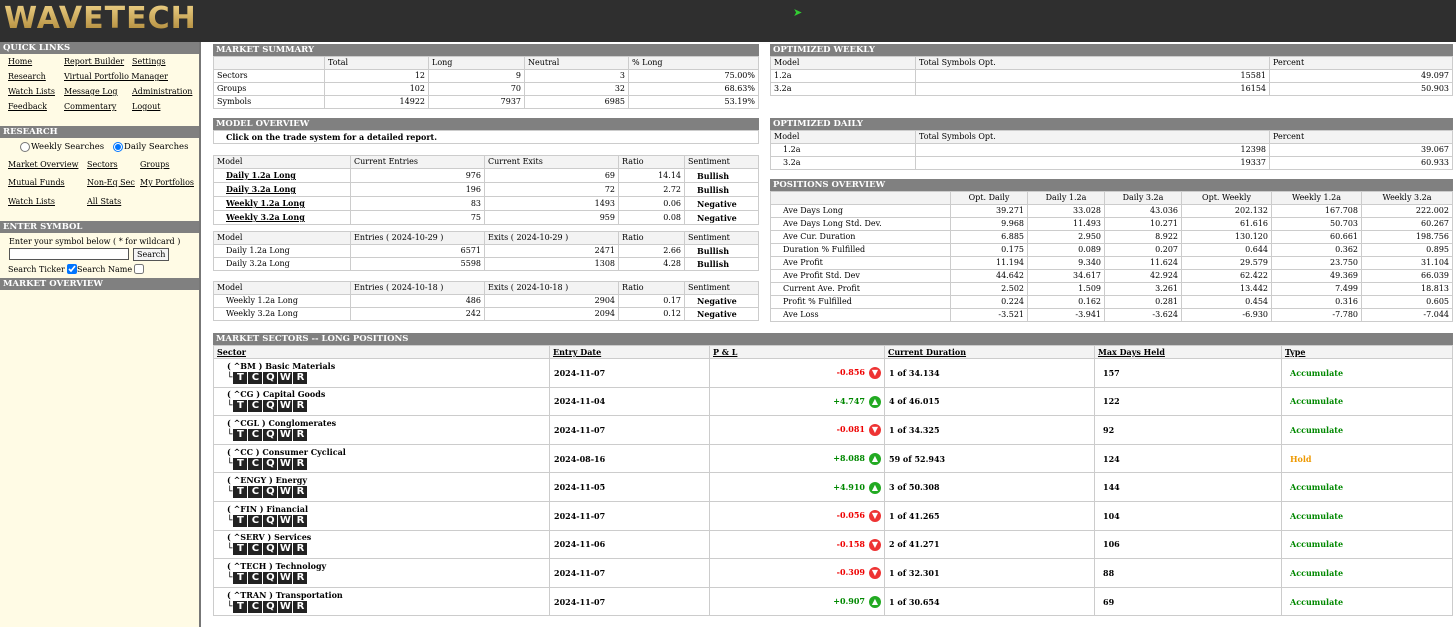 Image resolution: width=1456 pixels, height=627 pixels. What do you see at coordinates (25, 147) in the screenshot?
I see `weekly-searches-radio` at bounding box center [25, 147].